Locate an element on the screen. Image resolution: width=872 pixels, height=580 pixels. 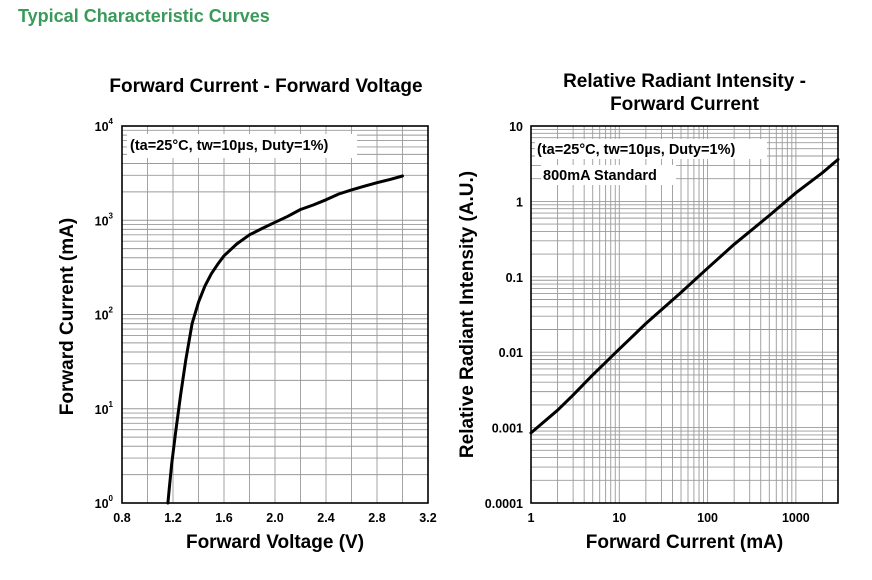
y-tick-label: 10 is located at coordinates (516, 127).